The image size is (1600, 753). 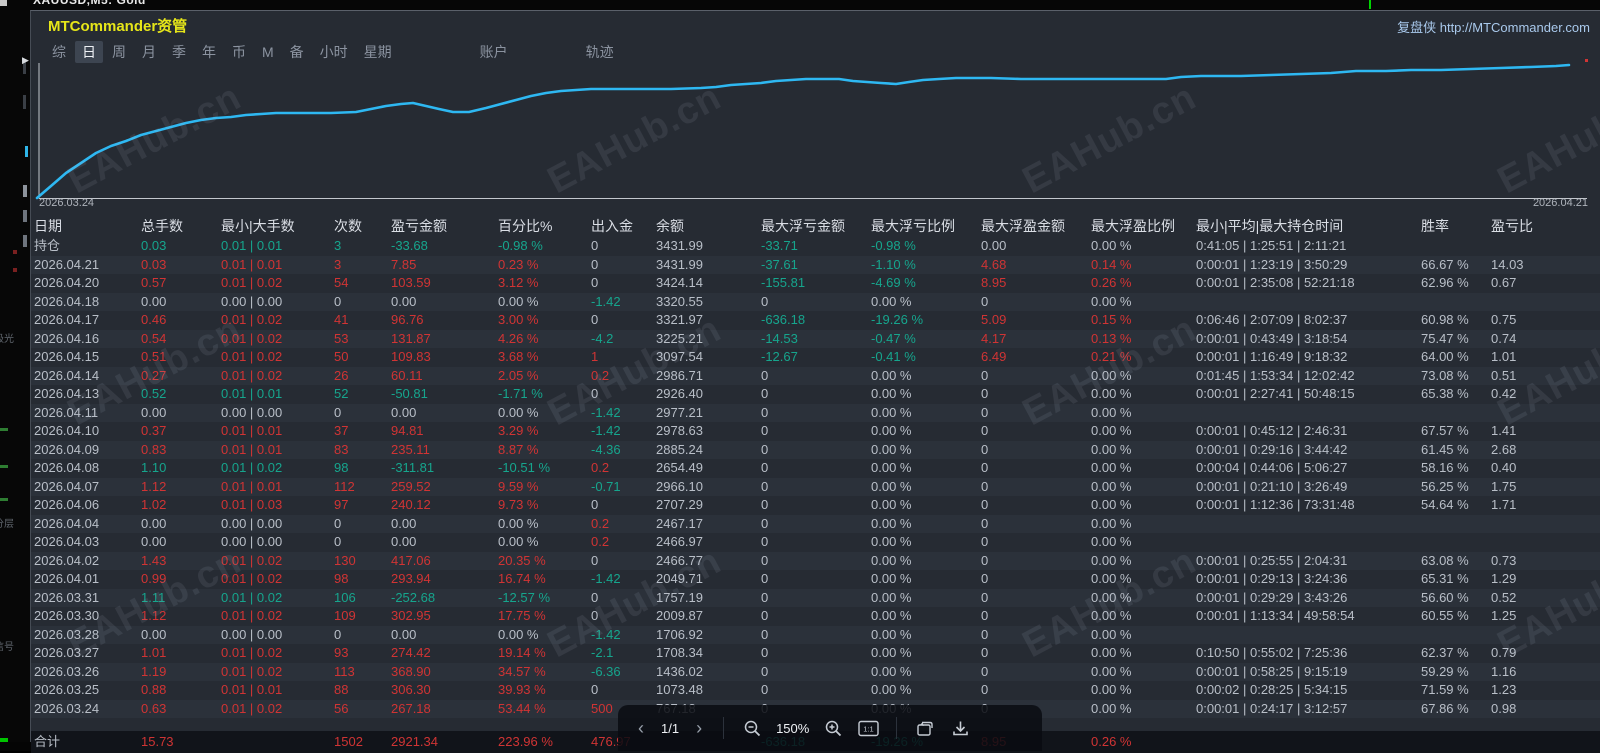 I want to click on restore-window-icon, so click(x=925, y=728).